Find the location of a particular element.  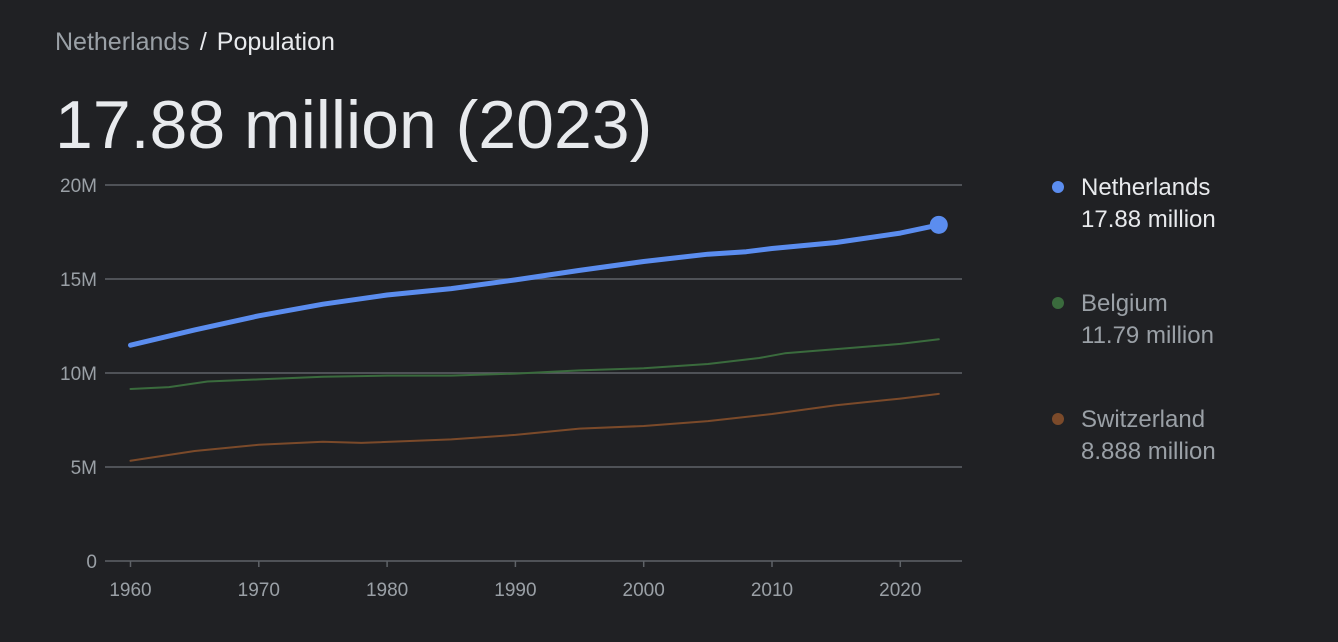

y-tick-label: 0 is located at coordinates (91, 562).